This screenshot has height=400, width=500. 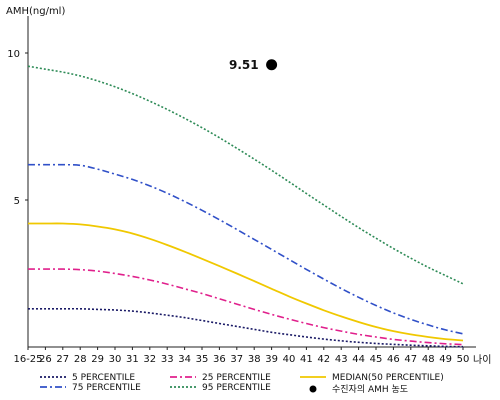 What do you see at coordinates (35, 11) in the screenshot?
I see `y-axis-label: AMH(ng/ml)` at bounding box center [35, 11].